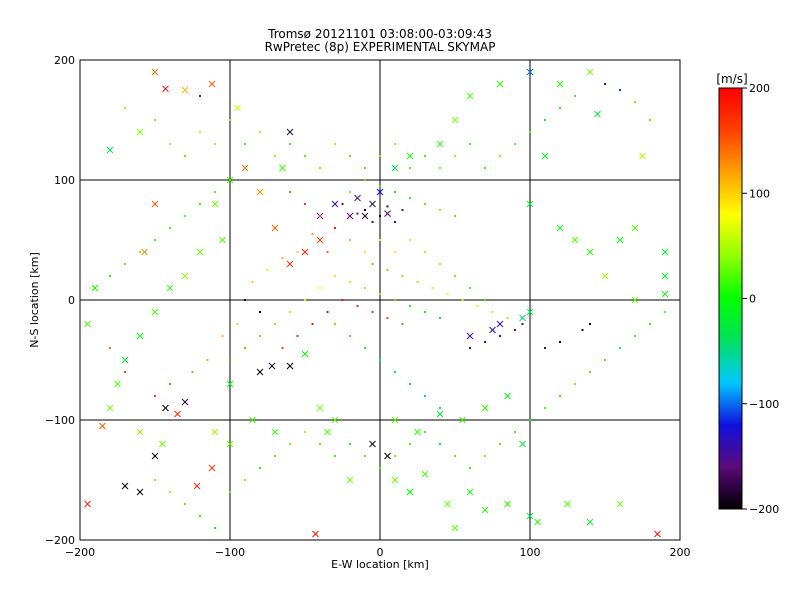 This screenshot has width=800, height=600. What do you see at coordinates (760, 299) in the screenshot?
I see `colorbar-ticks: −200 −100 0 100 200` at bounding box center [760, 299].